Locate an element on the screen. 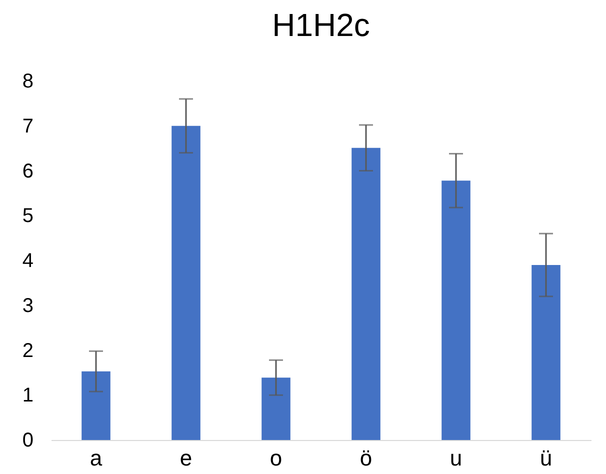 Image resolution: width=606 pixels, height=474 pixels. x-tick-label: ü is located at coordinates (546, 458).